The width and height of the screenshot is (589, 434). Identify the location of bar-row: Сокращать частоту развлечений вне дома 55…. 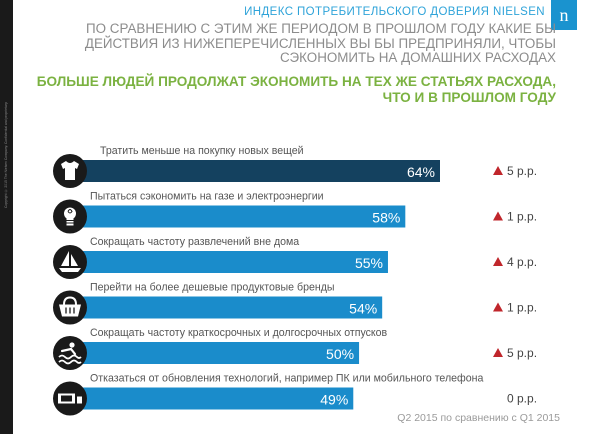
(295, 257).